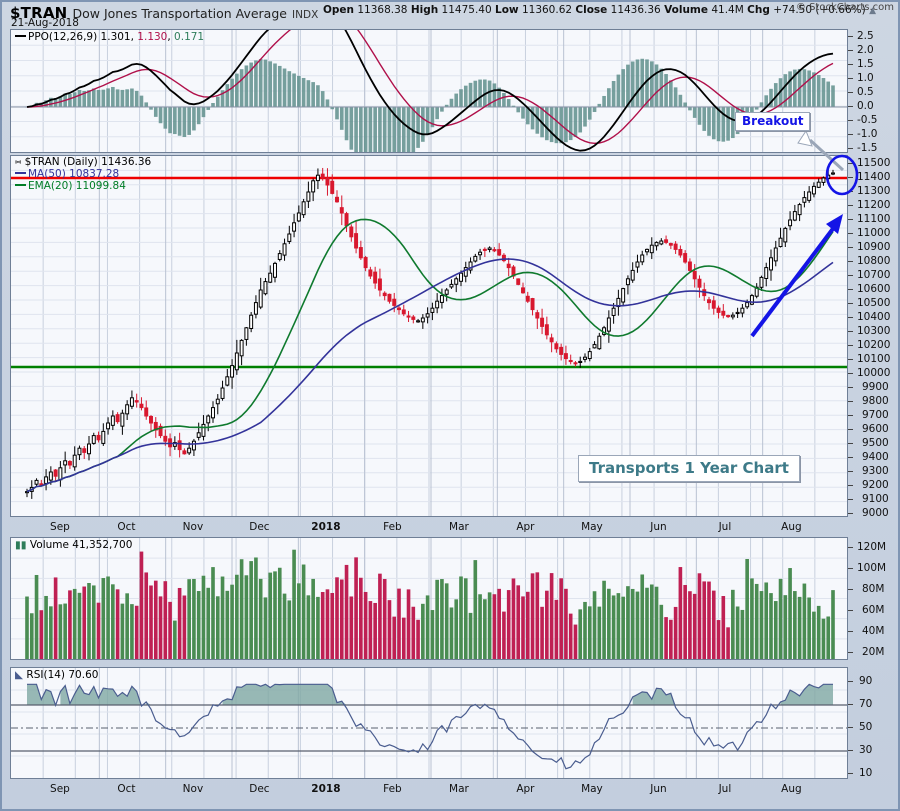  What do you see at coordinates (126, 789) in the screenshot?
I see `x-axis-tick-oct: Oct` at bounding box center [126, 789].